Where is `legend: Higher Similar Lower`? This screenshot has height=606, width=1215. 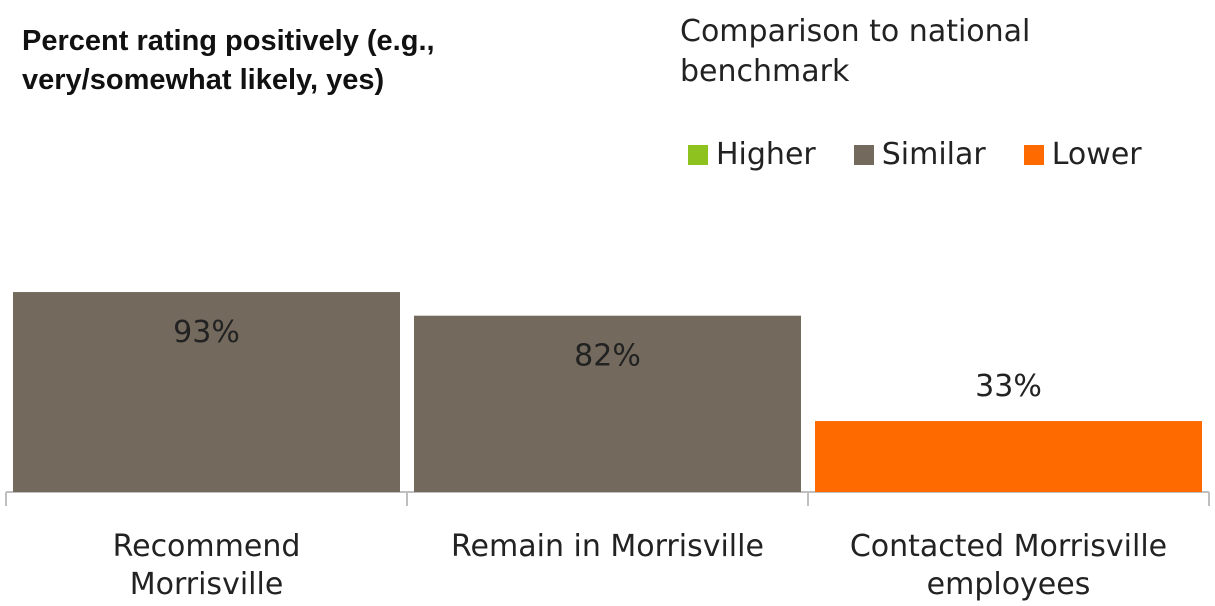 legend: Higher Similar Lower is located at coordinates (915, 154).